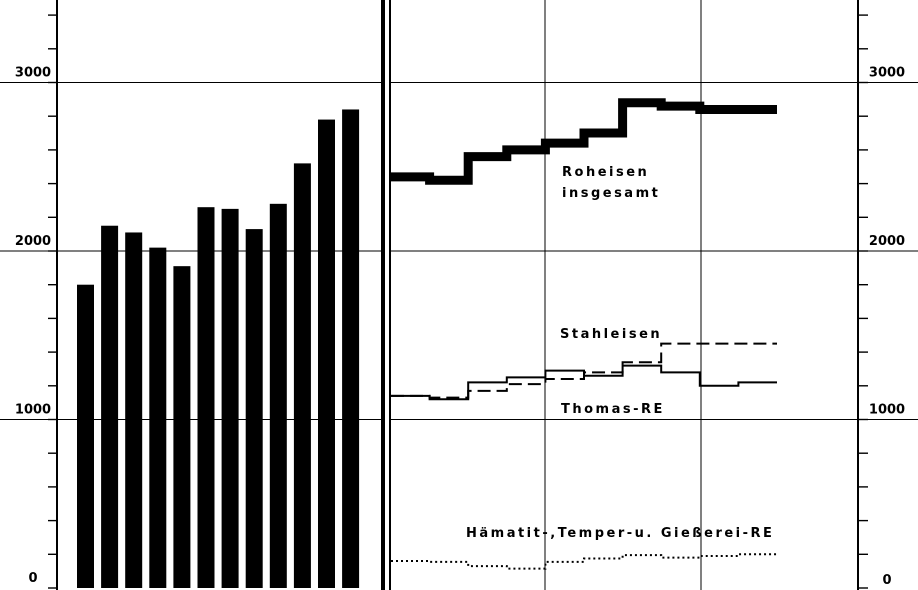  Describe the element at coordinates (887, 241) in the screenshot. I see `right-tick-label: 2000` at that location.